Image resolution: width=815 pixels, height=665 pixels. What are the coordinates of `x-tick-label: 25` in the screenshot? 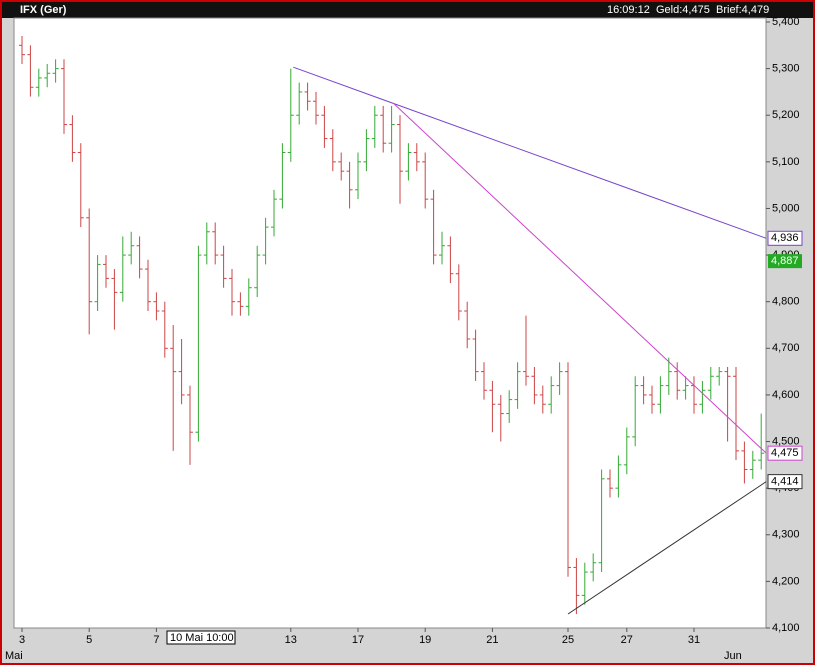 It's located at (568, 640).